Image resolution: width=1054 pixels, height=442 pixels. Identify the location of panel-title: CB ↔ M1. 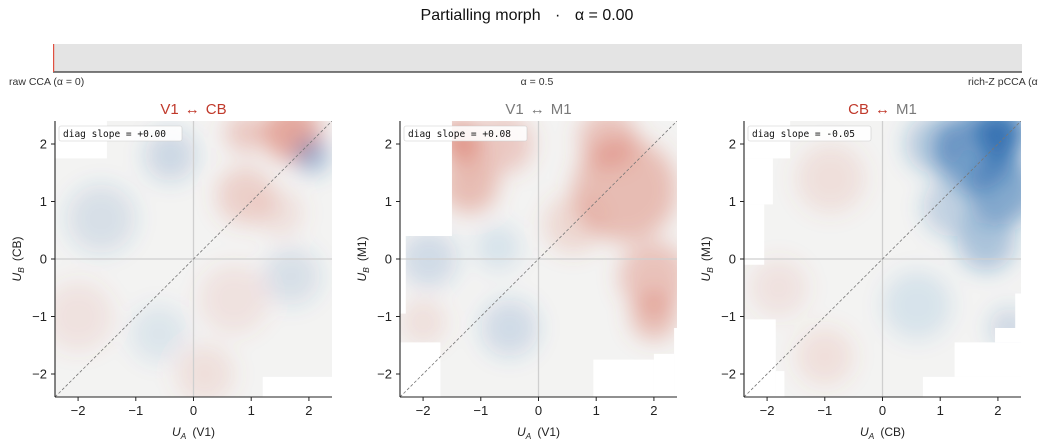
(882, 109).